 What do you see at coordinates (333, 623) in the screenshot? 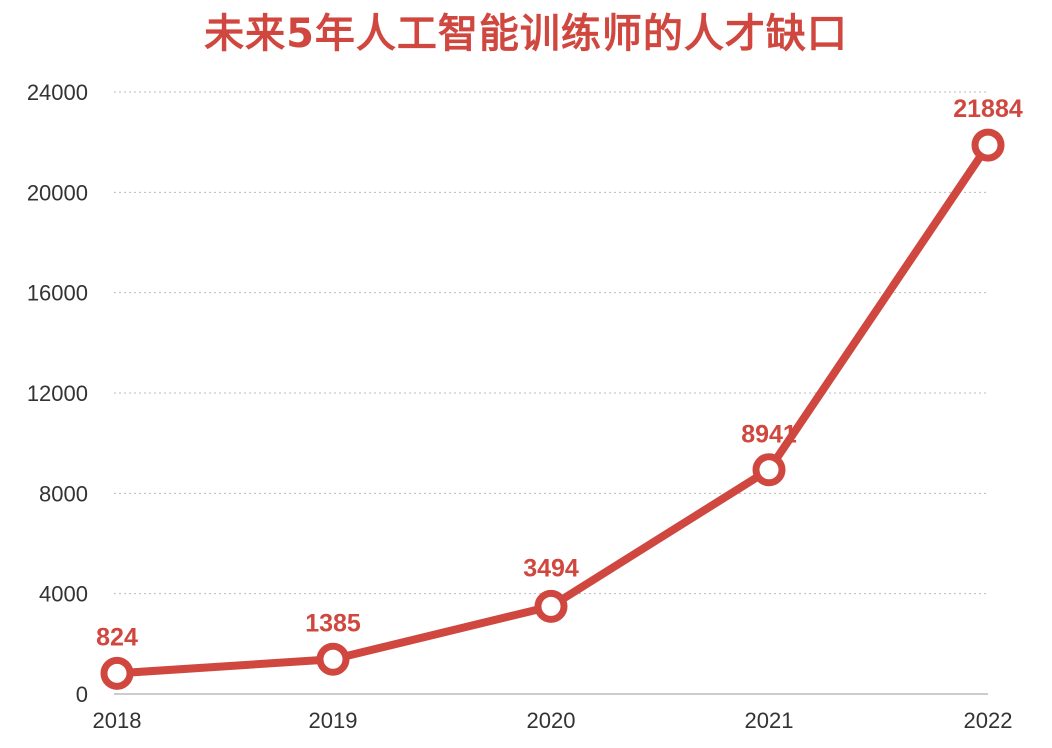
I see `data-label: 1385` at bounding box center [333, 623].